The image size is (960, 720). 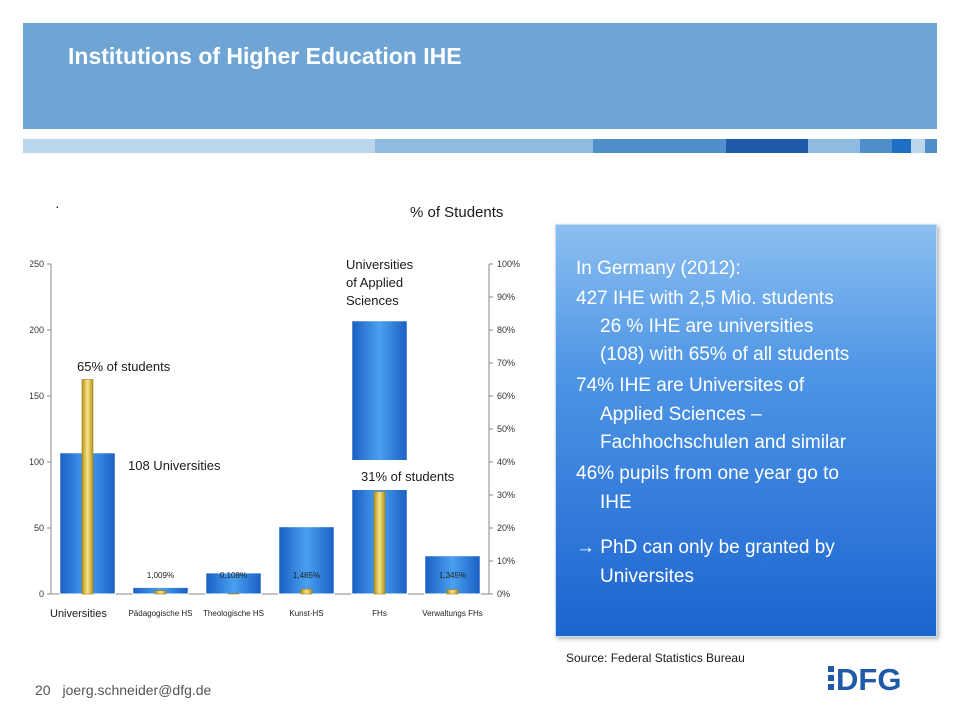 What do you see at coordinates (655, 658) in the screenshot?
I see `source-note: Source: Federal Statistics Bureau` at bounding box center [655, 658].